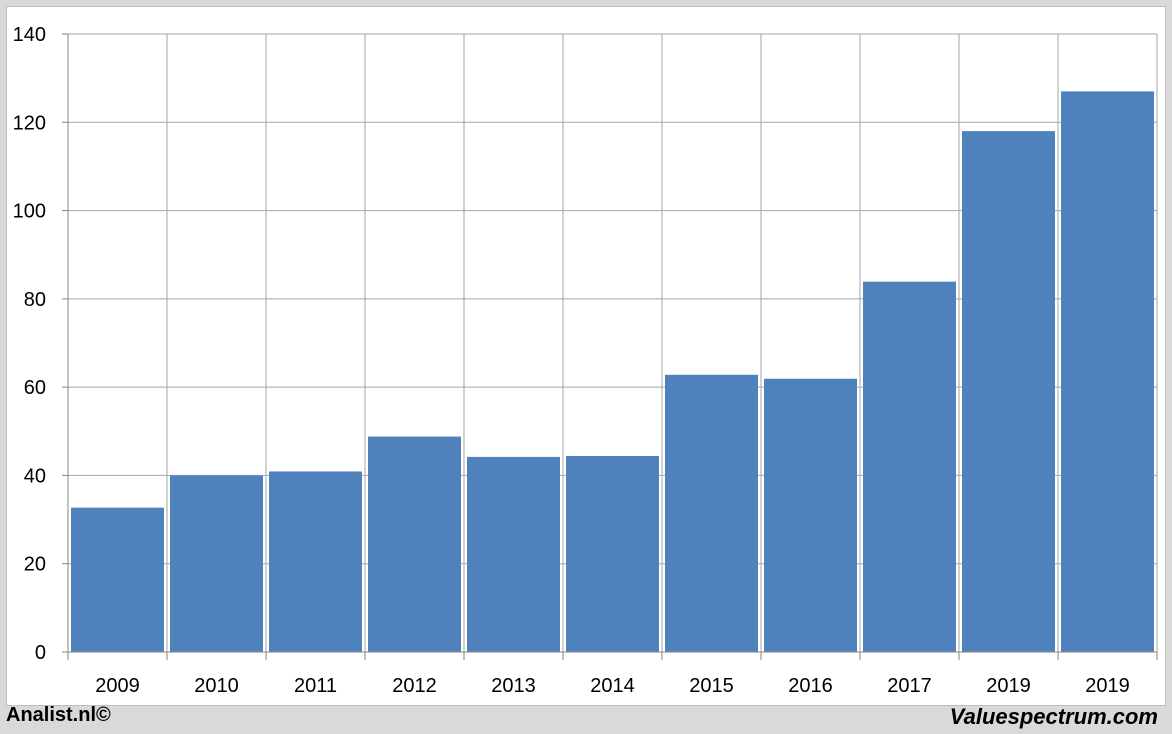 The height and width of the screenshot is (734, 1172). Describe the element at coordinates (810, 686) in the screenshot. I see `x-tick-label: 2016` at that location.